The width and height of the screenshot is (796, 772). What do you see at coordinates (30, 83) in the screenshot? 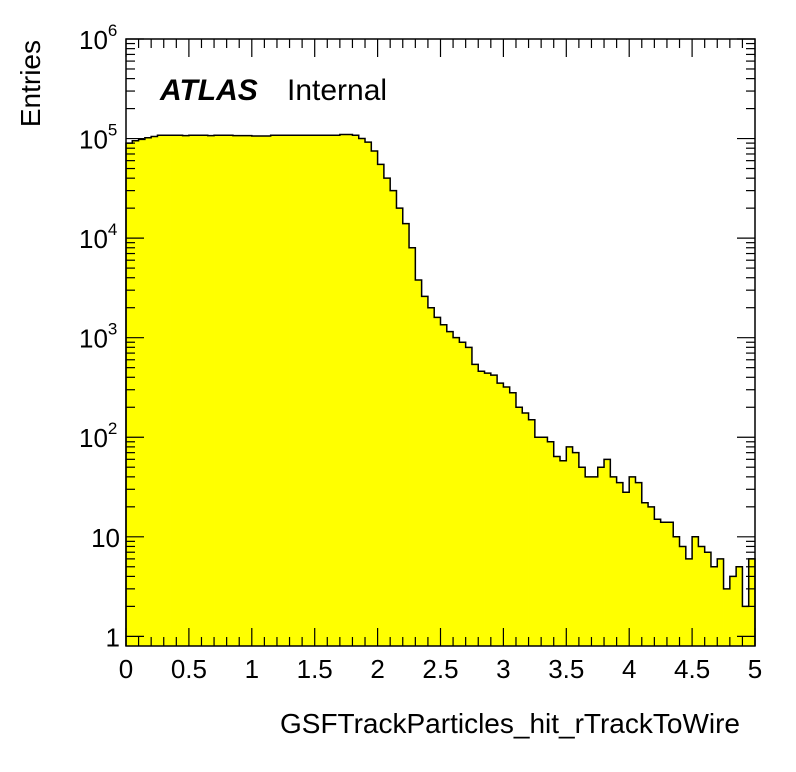
I see `y-axis-title: Entries` at bounding box center [30, 83].